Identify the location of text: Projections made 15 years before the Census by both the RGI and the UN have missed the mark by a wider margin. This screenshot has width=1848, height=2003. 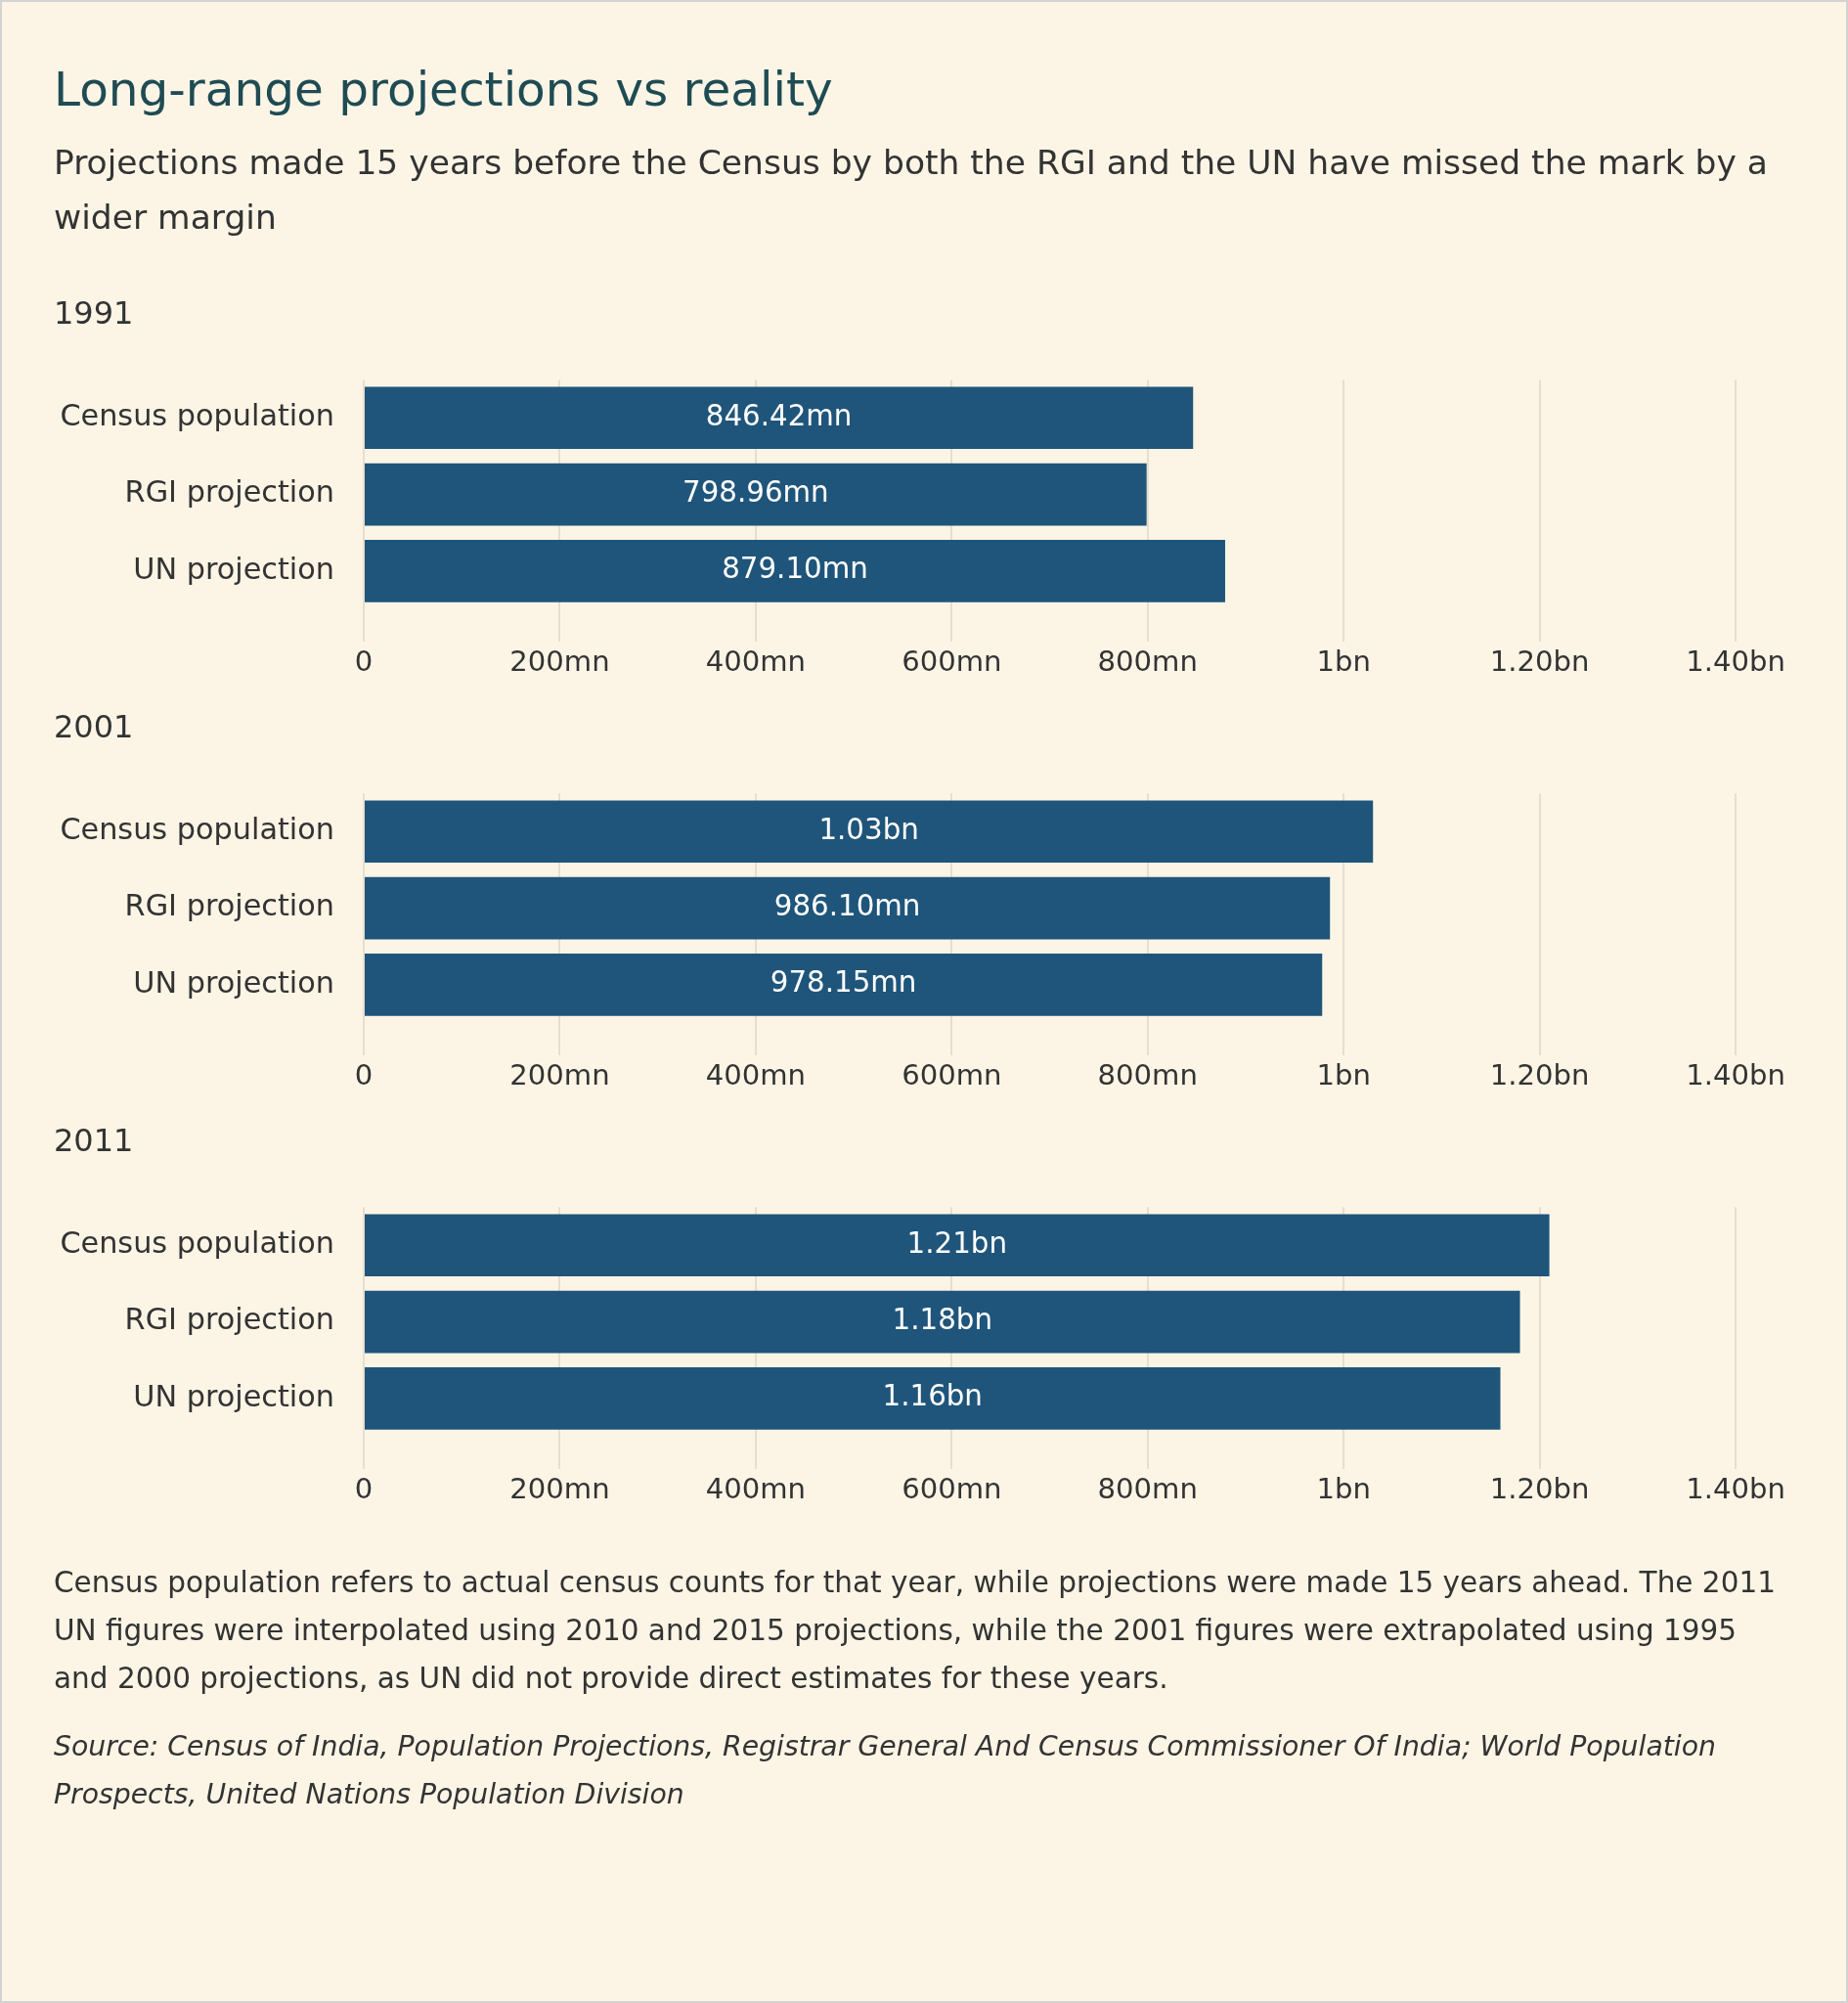
(911, 190).